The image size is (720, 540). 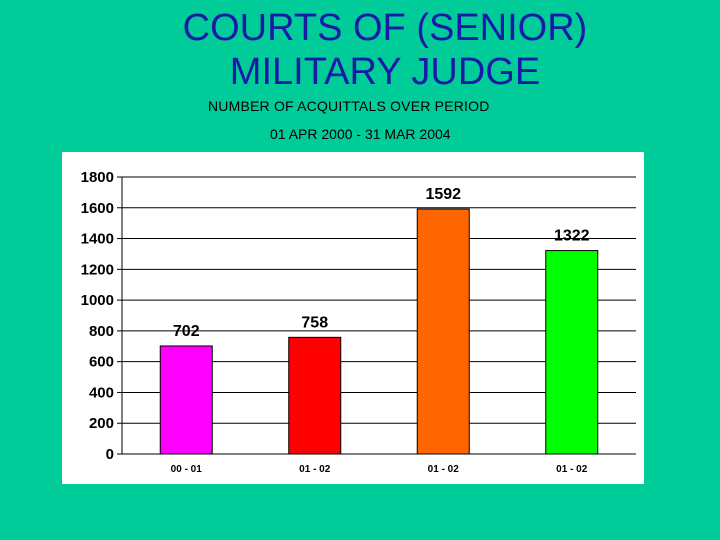 I want to click on data-label-1: 702, so click(x=186, y=331).